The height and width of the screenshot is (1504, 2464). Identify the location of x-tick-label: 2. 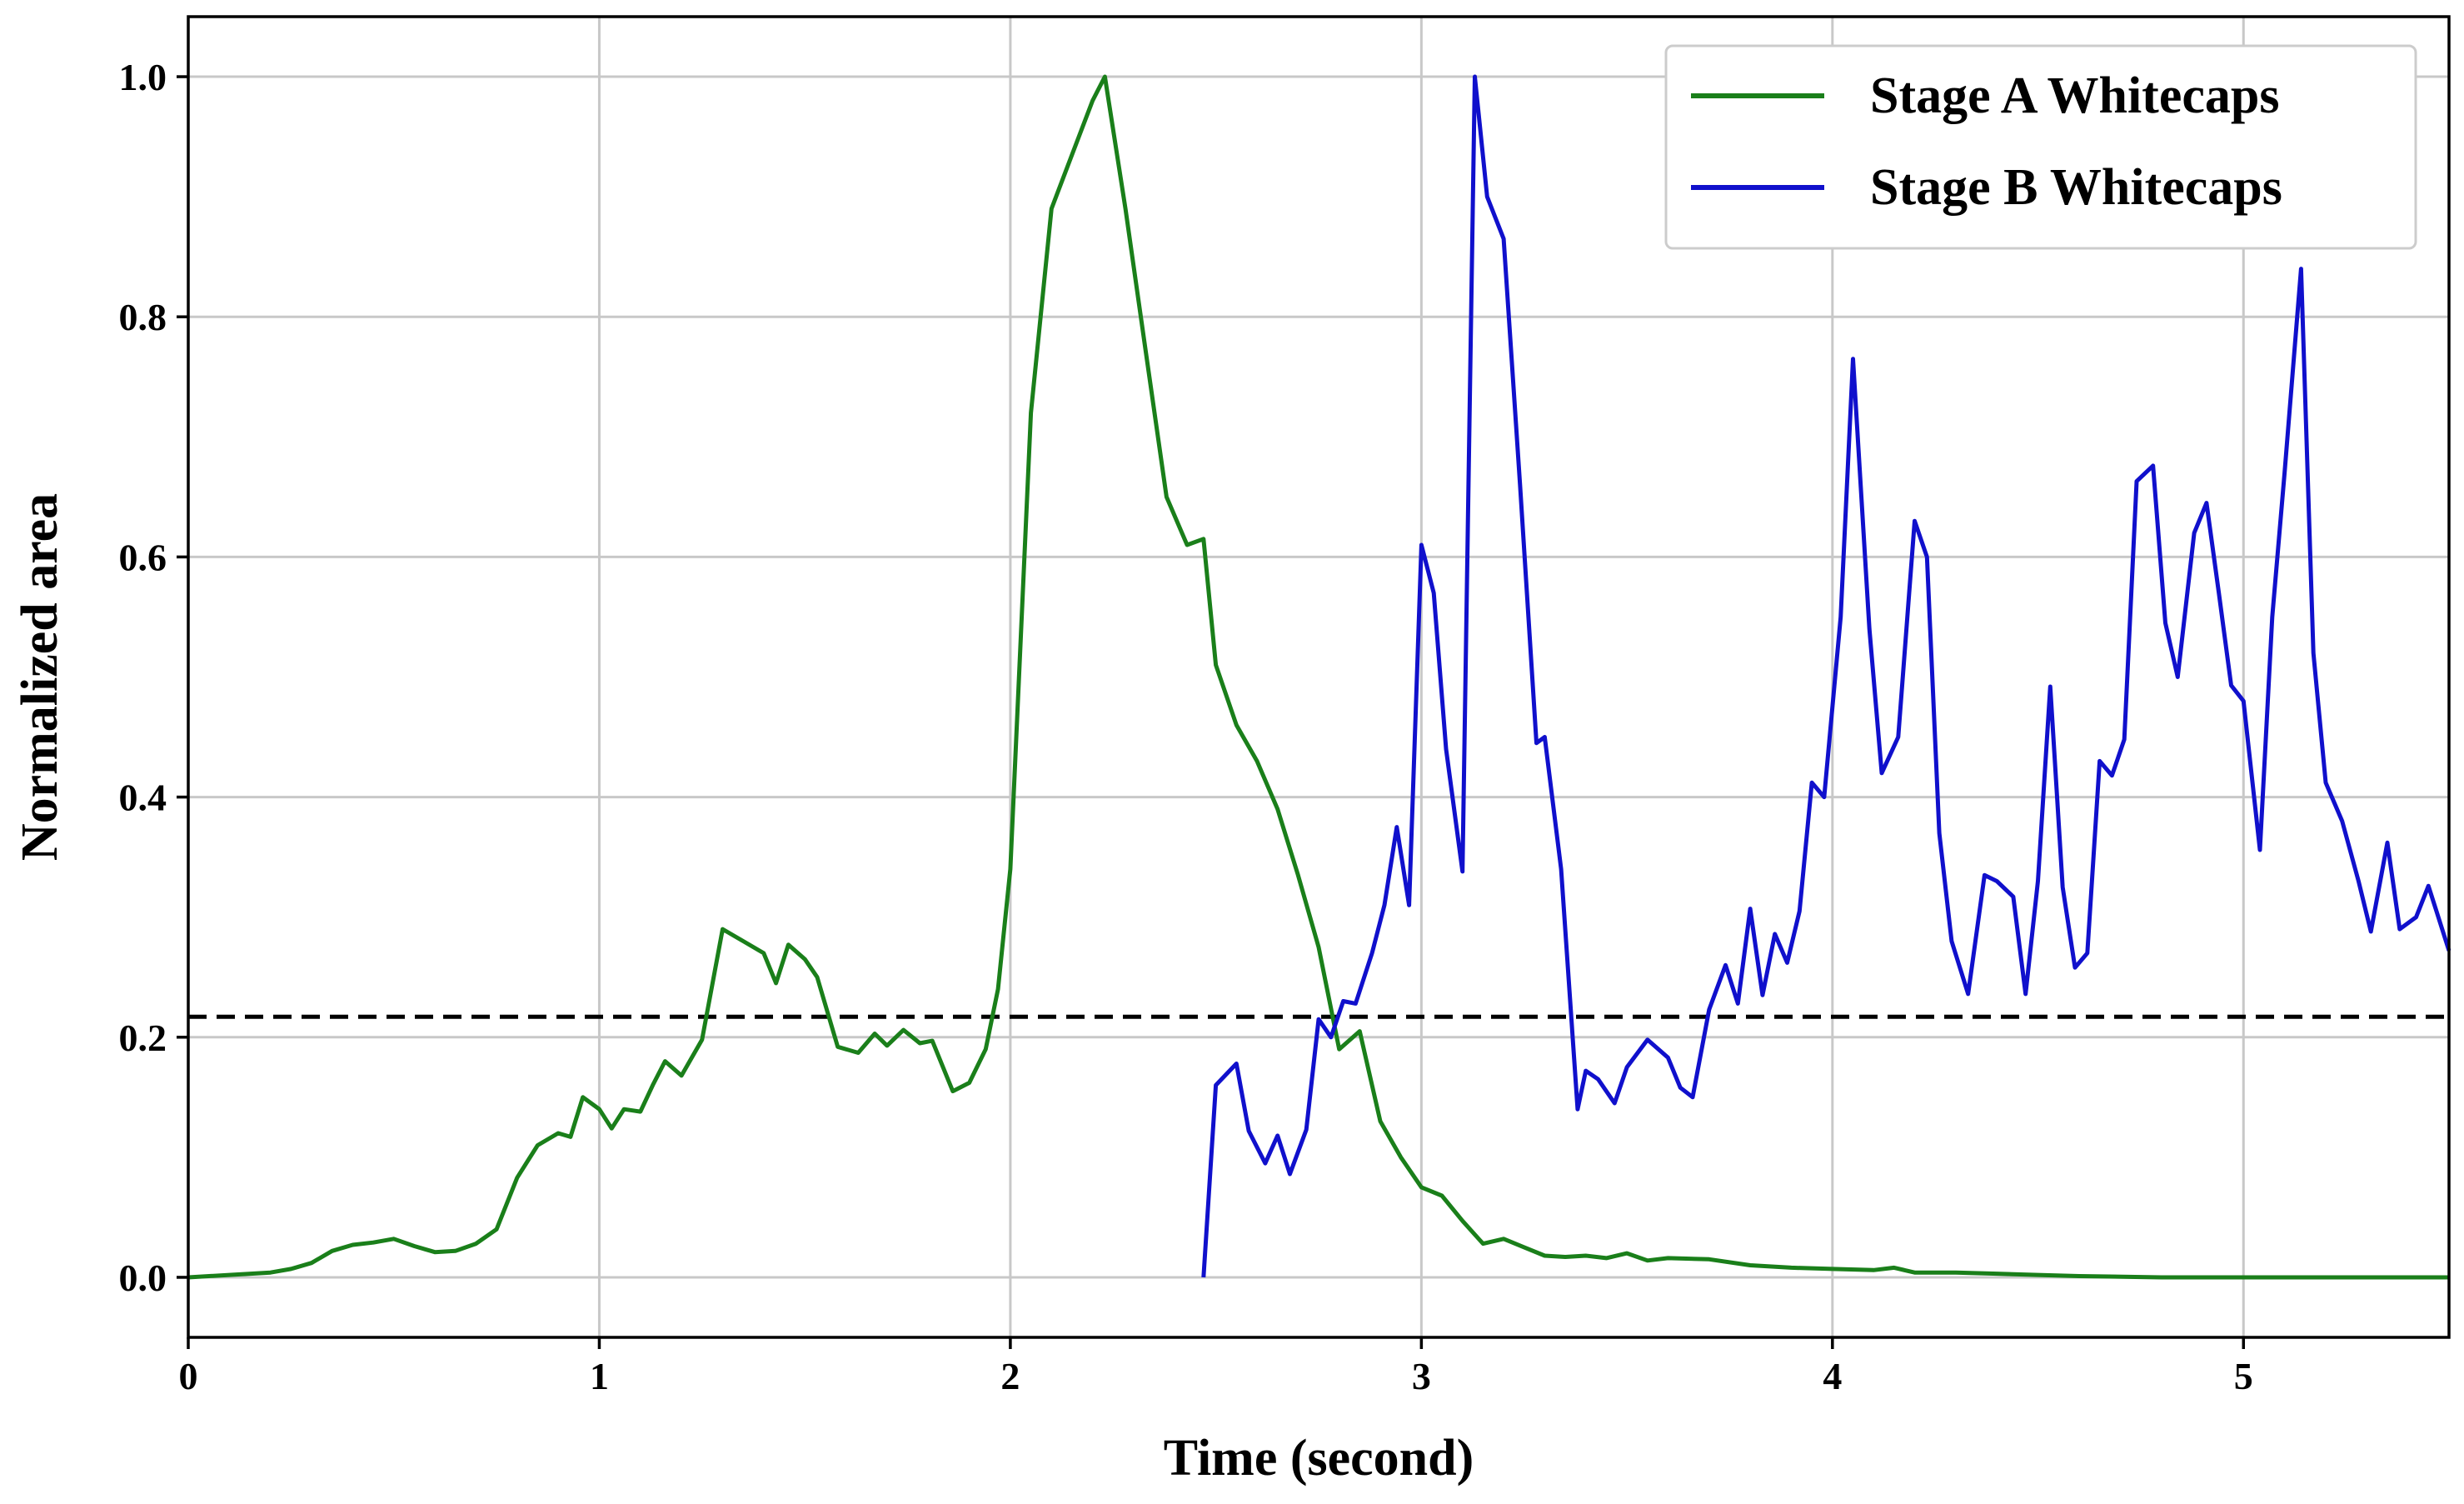
(1010, 1376).